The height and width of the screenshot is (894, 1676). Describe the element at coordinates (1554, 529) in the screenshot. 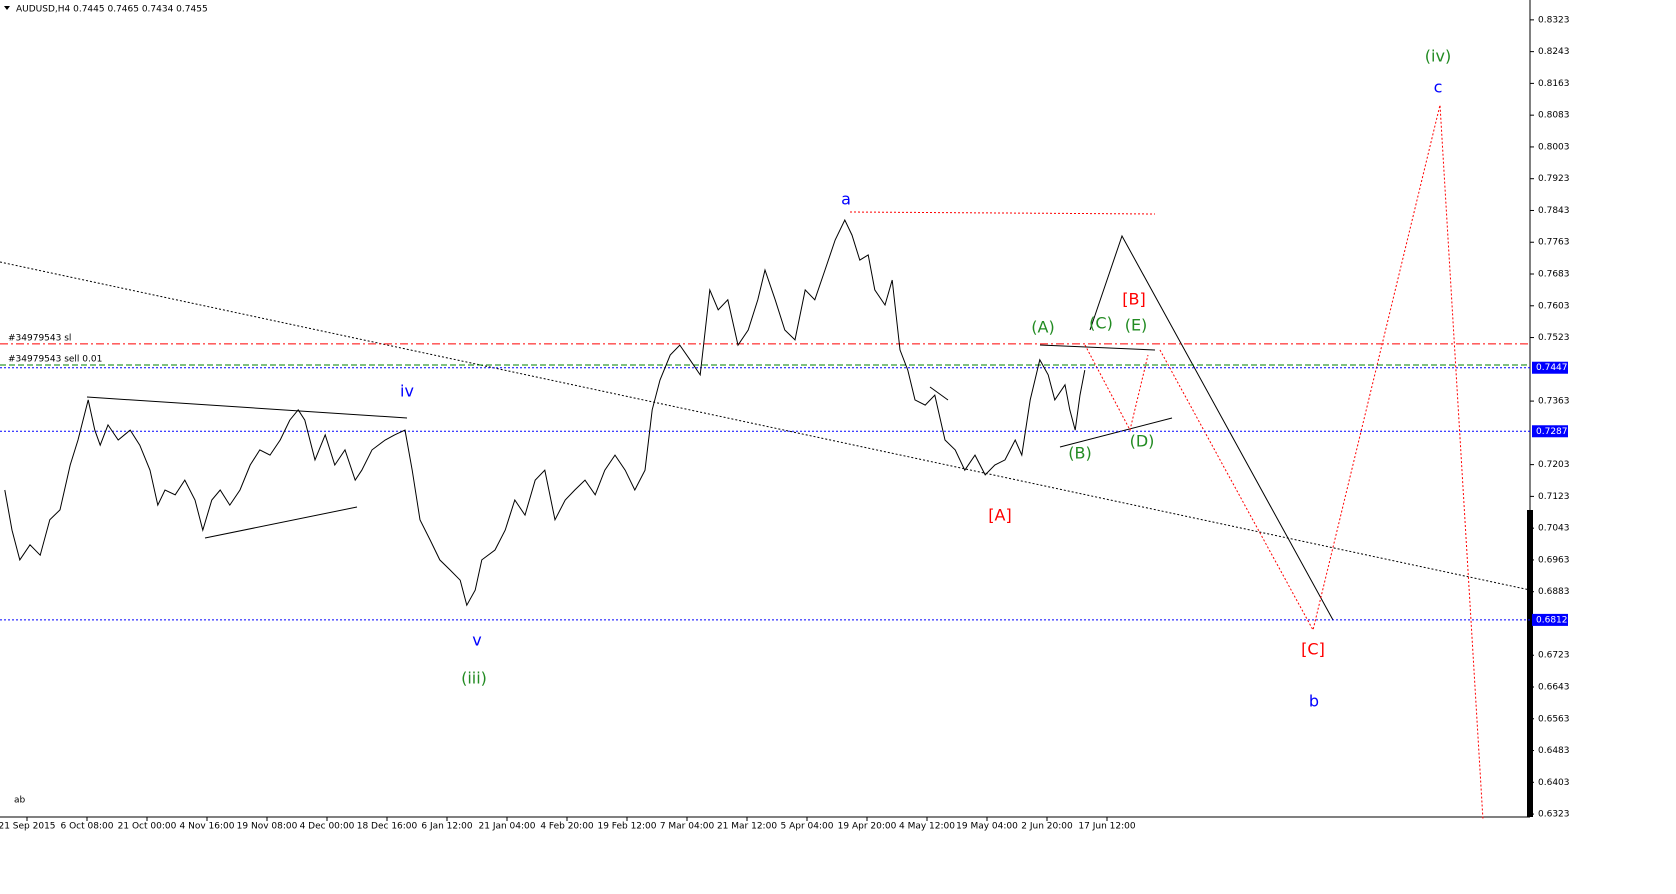

I see `y-tick-label: 0.7043` at that location.